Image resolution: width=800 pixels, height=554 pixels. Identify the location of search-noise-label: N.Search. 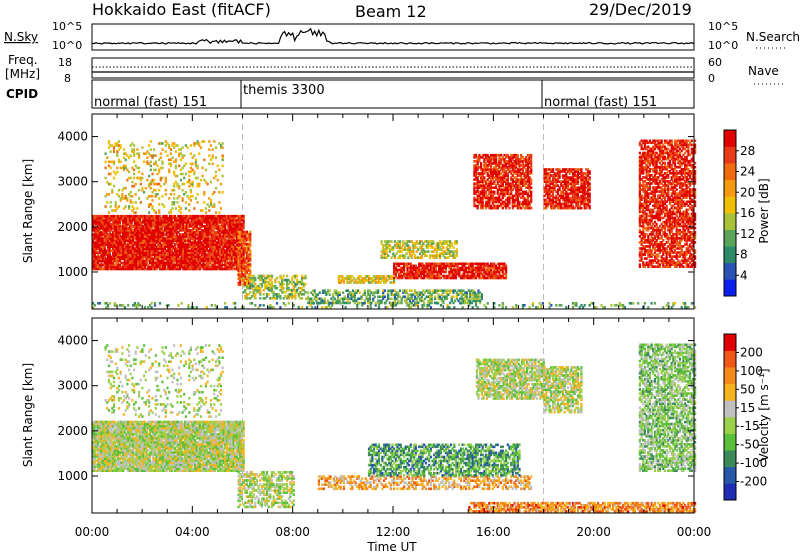
(773, 37).